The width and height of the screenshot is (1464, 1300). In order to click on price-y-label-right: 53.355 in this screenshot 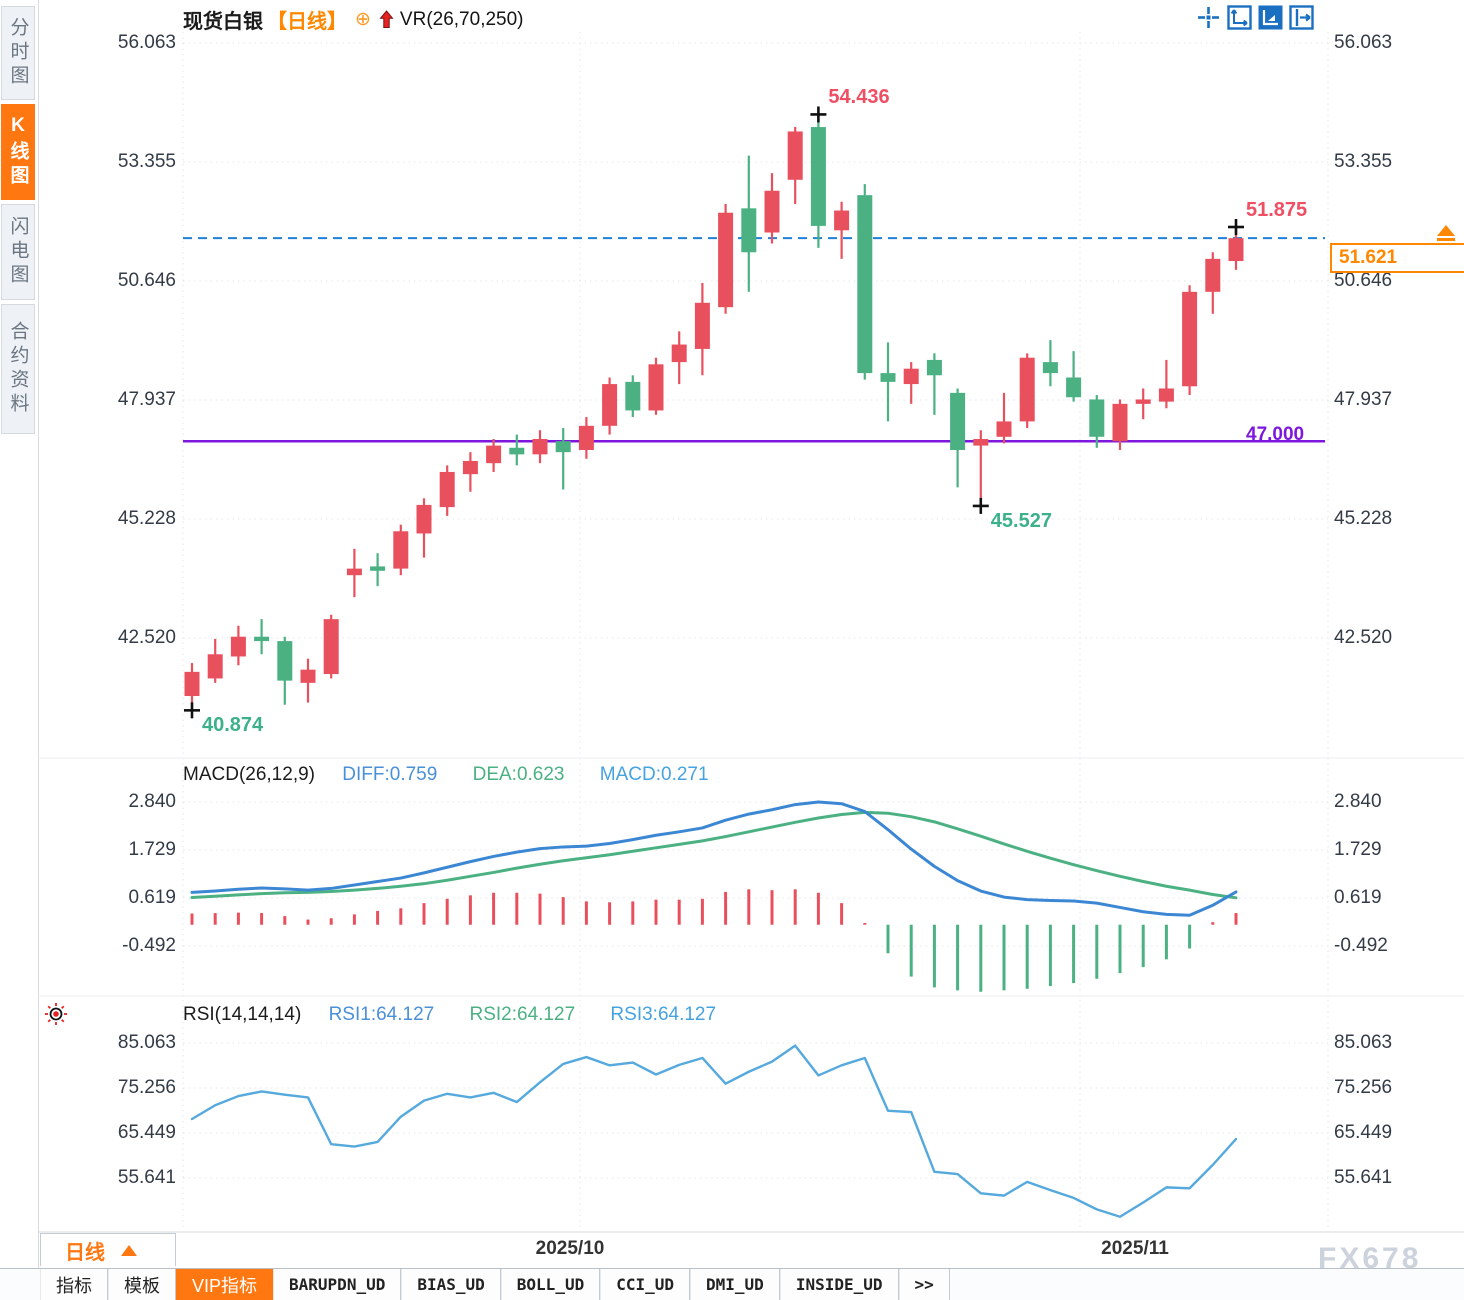, I will do `click(1363, 161)`.